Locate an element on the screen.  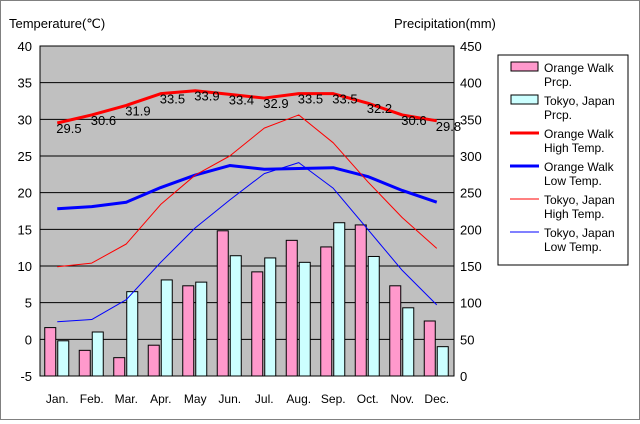
x-tick-label: May is located at coordinates (195, 399).